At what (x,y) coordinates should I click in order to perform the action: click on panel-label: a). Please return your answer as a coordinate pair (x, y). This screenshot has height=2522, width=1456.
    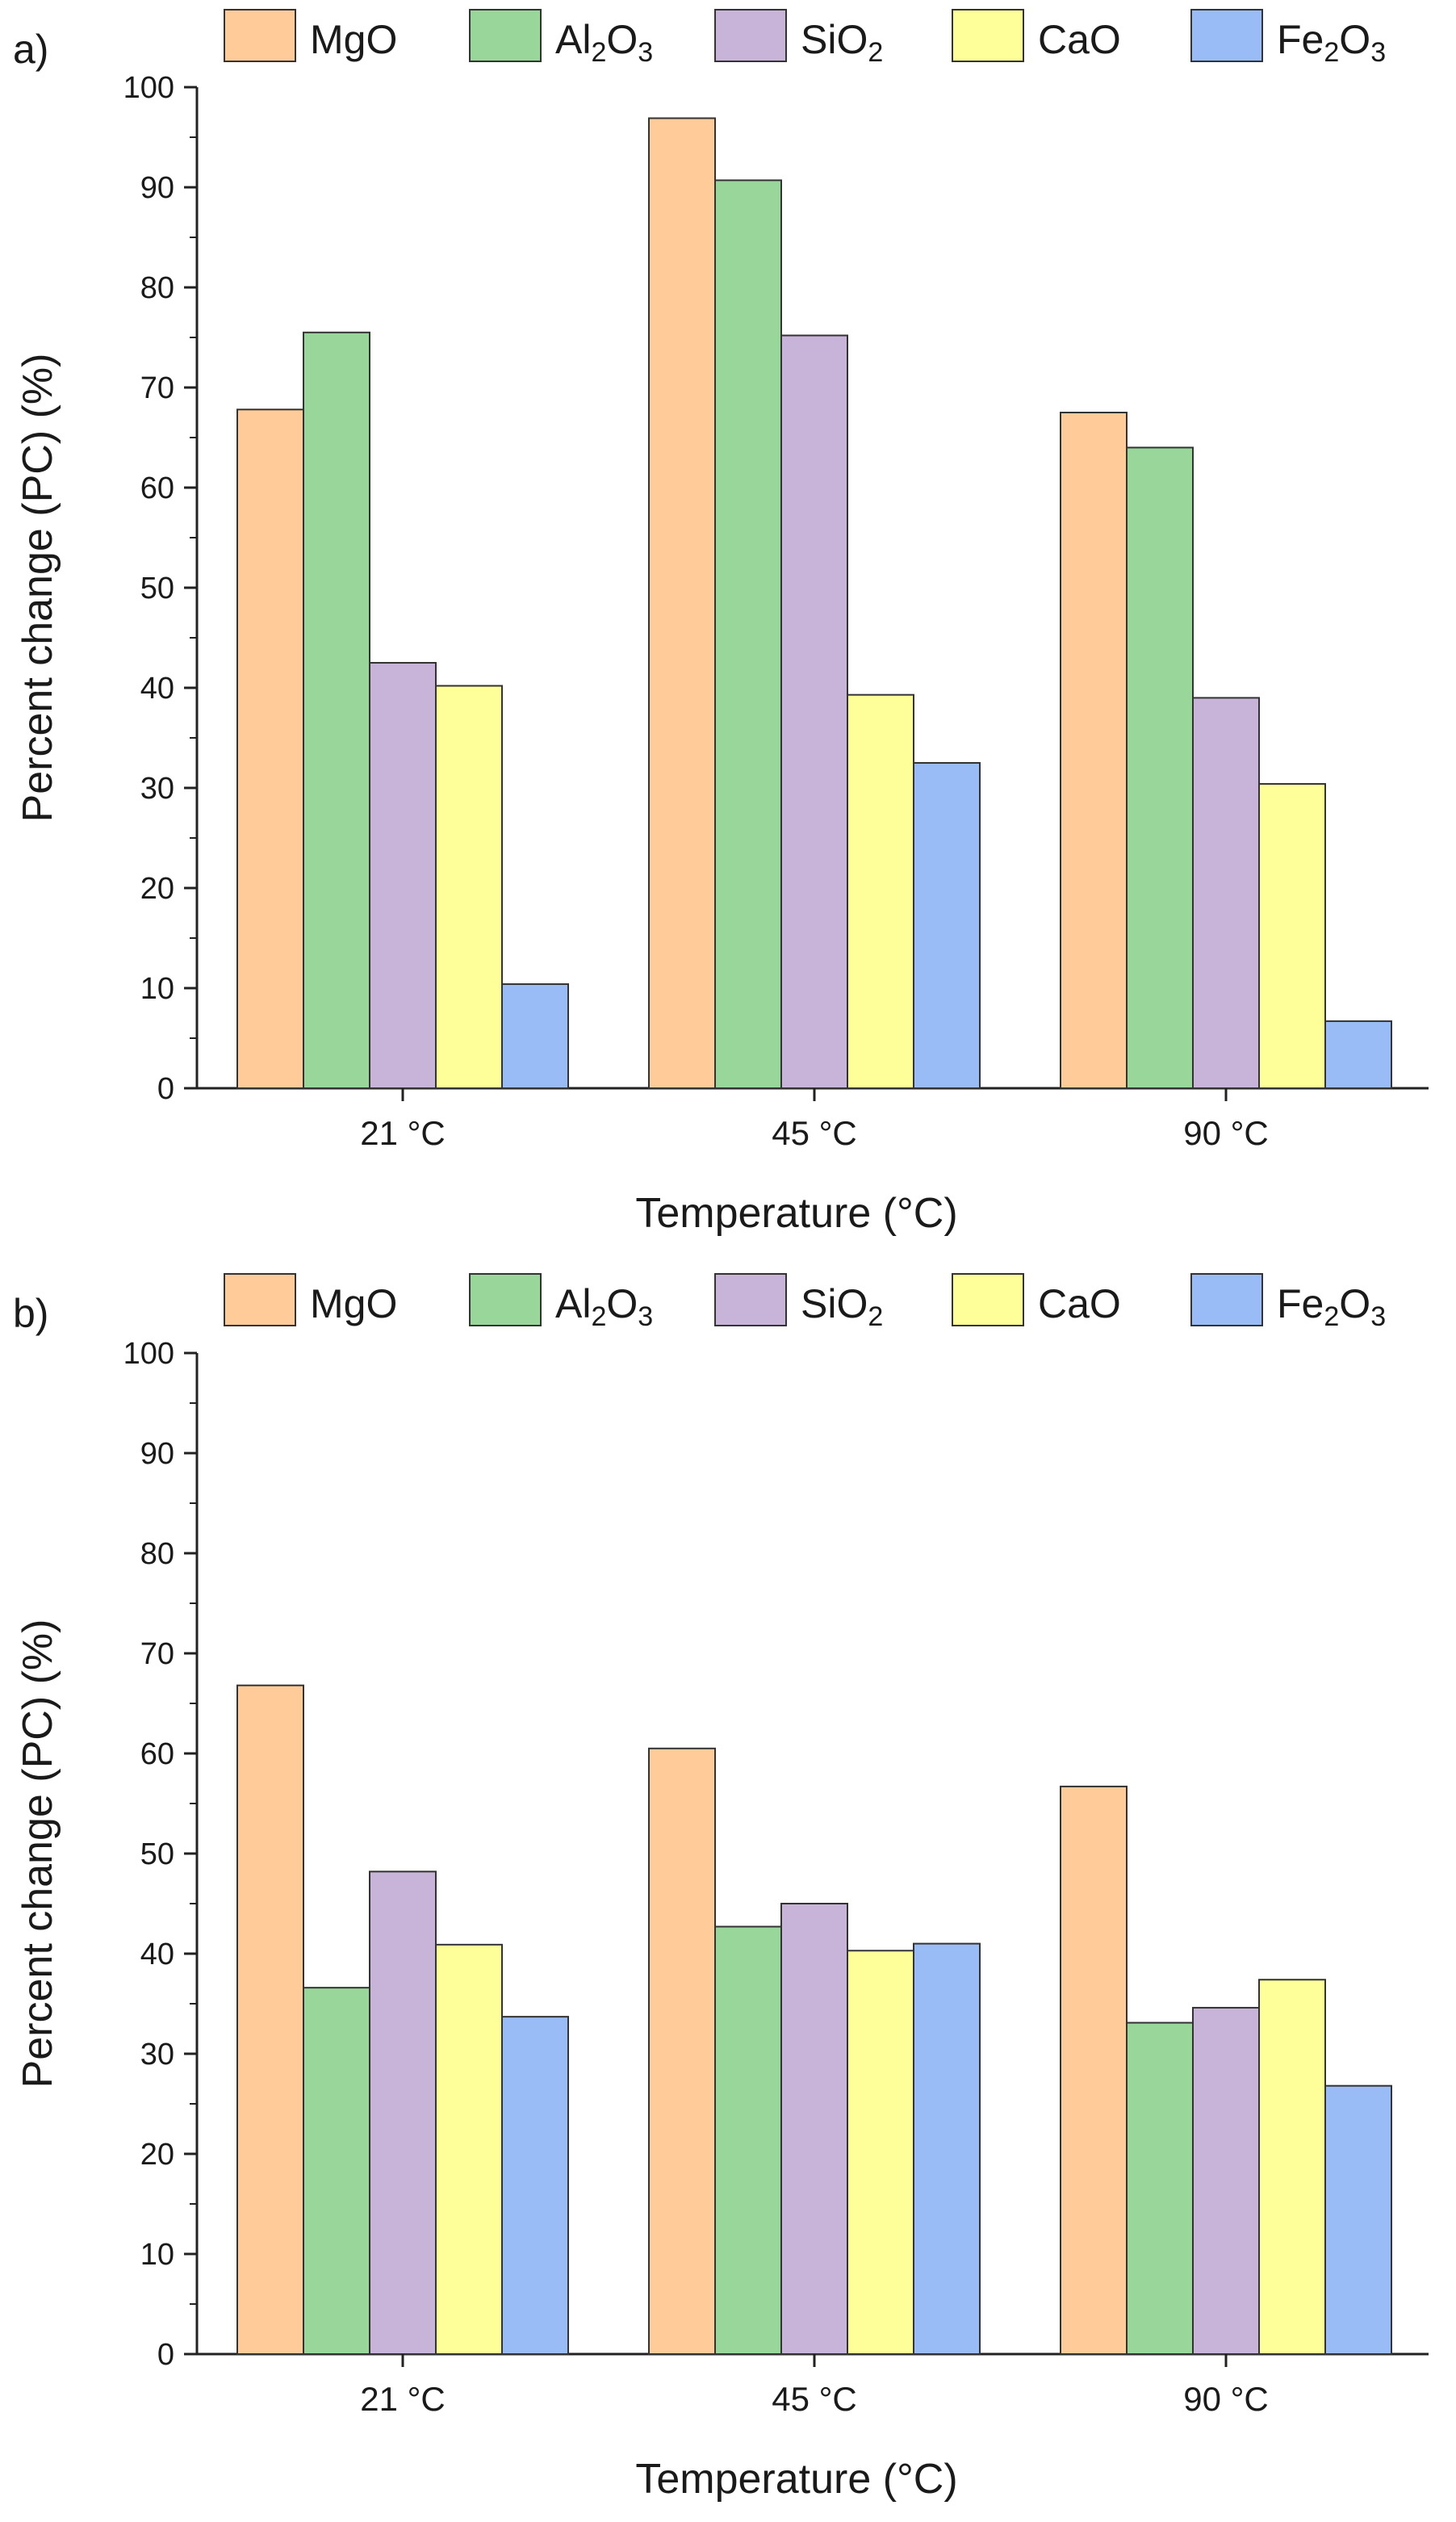
    Looking at the image, I should click on (31, 49).